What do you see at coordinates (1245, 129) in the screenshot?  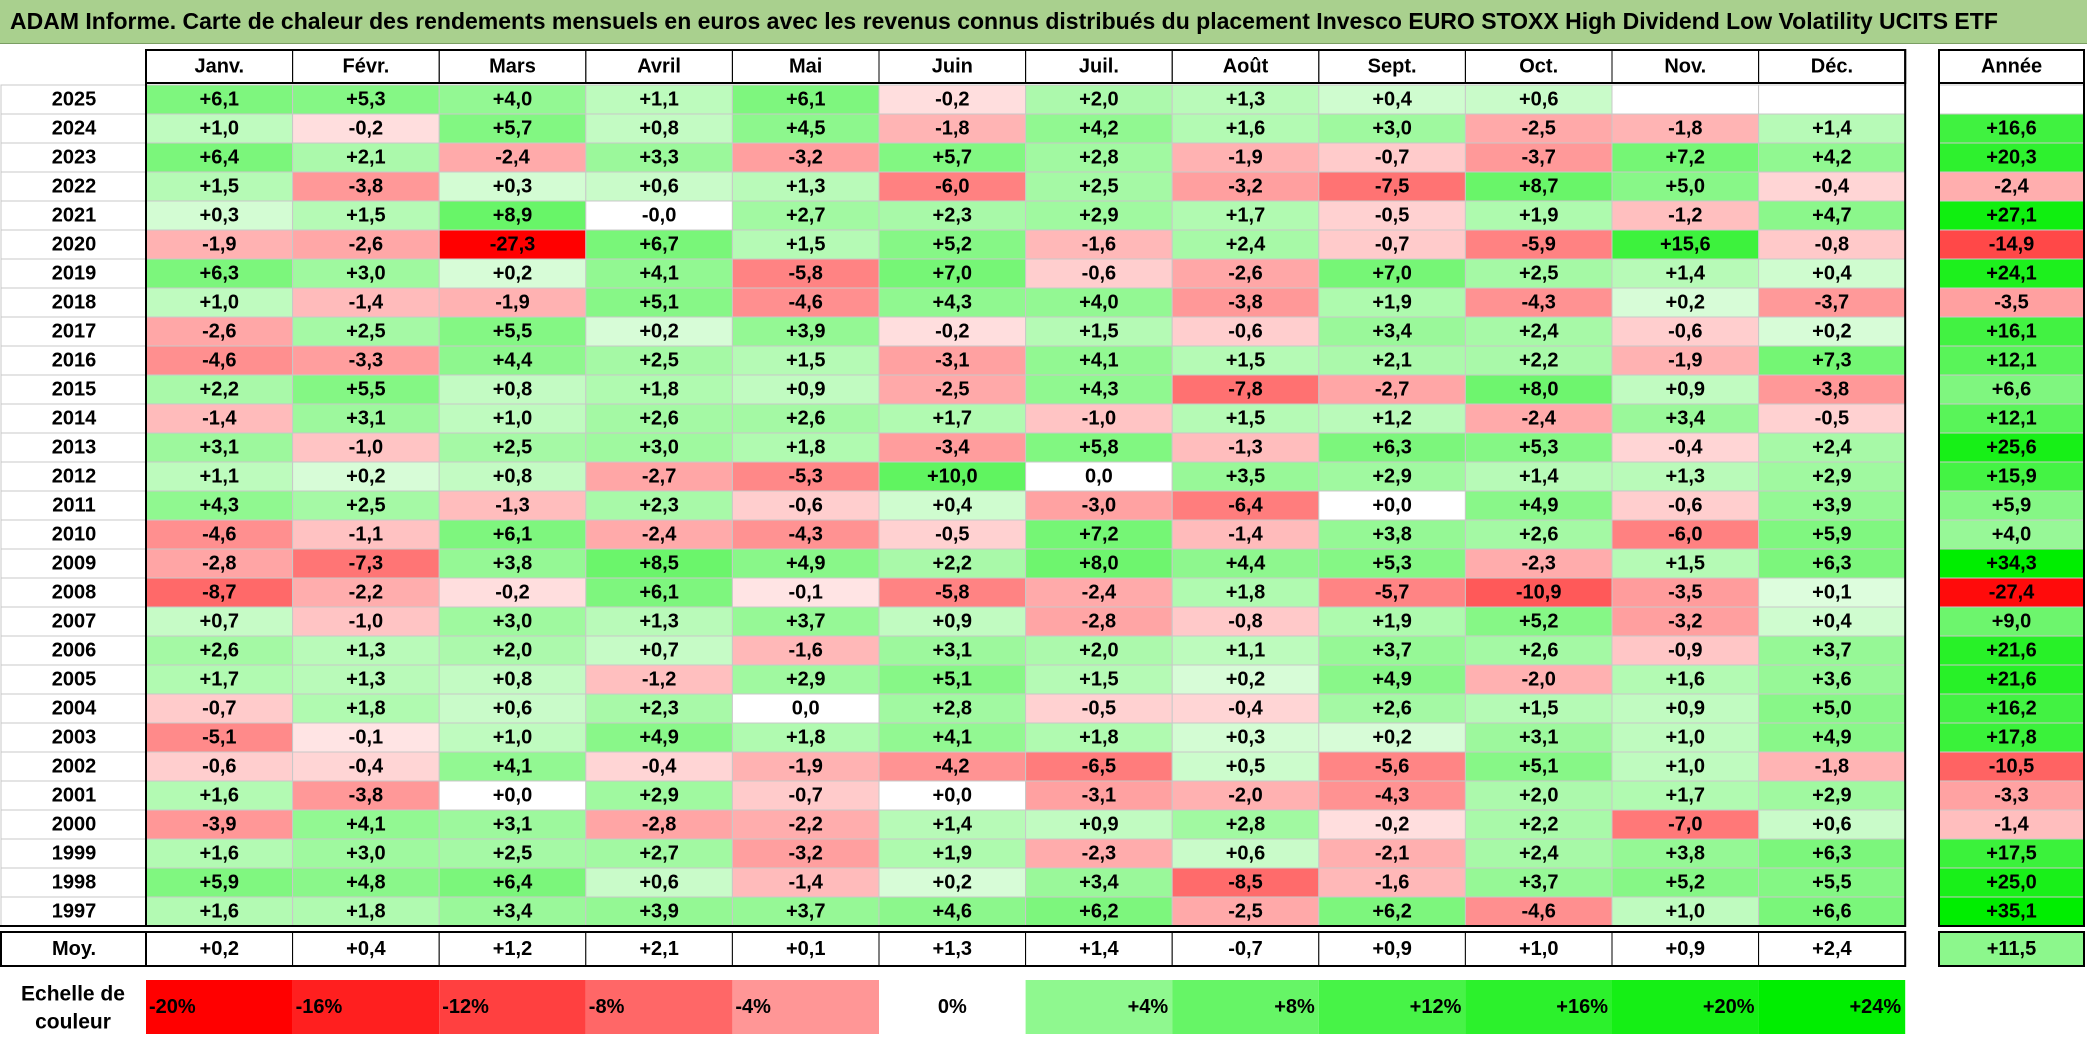 I see `heatmap-cell-value: +1,6` at bounding box center [1245, 129].